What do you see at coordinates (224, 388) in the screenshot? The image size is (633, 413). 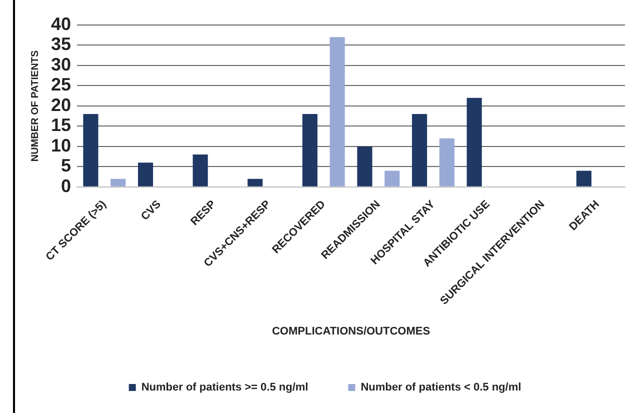 I see `legend-label: Number of patients >= 0.5 ng/ml` at bounding box center [224, 388].